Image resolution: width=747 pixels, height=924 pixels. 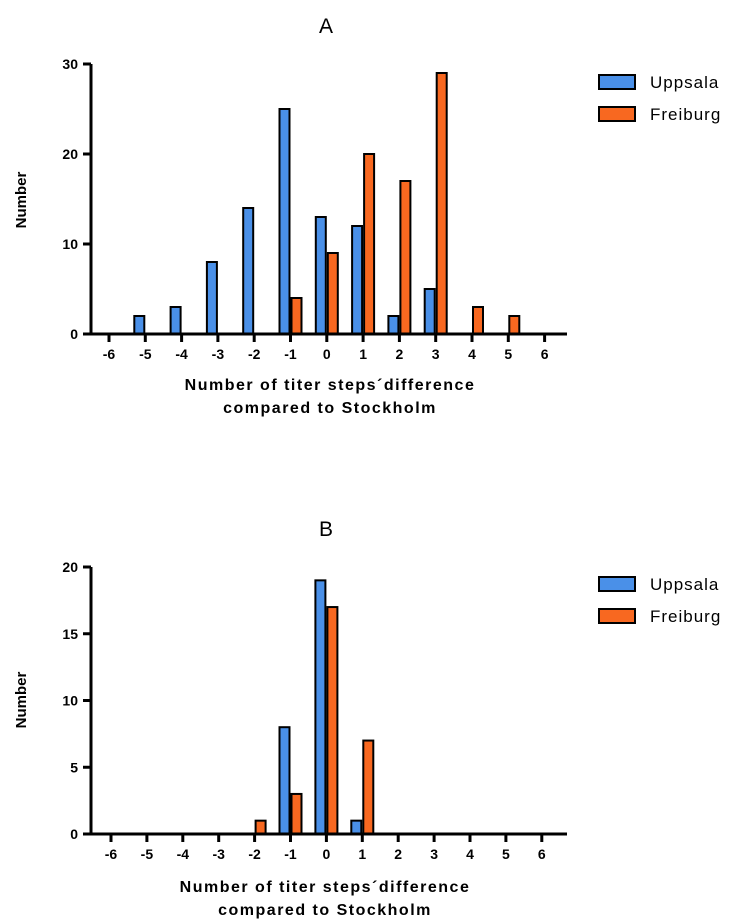 I want to click on chart-b-xtick-label: -4, so click(x=183, y=854).